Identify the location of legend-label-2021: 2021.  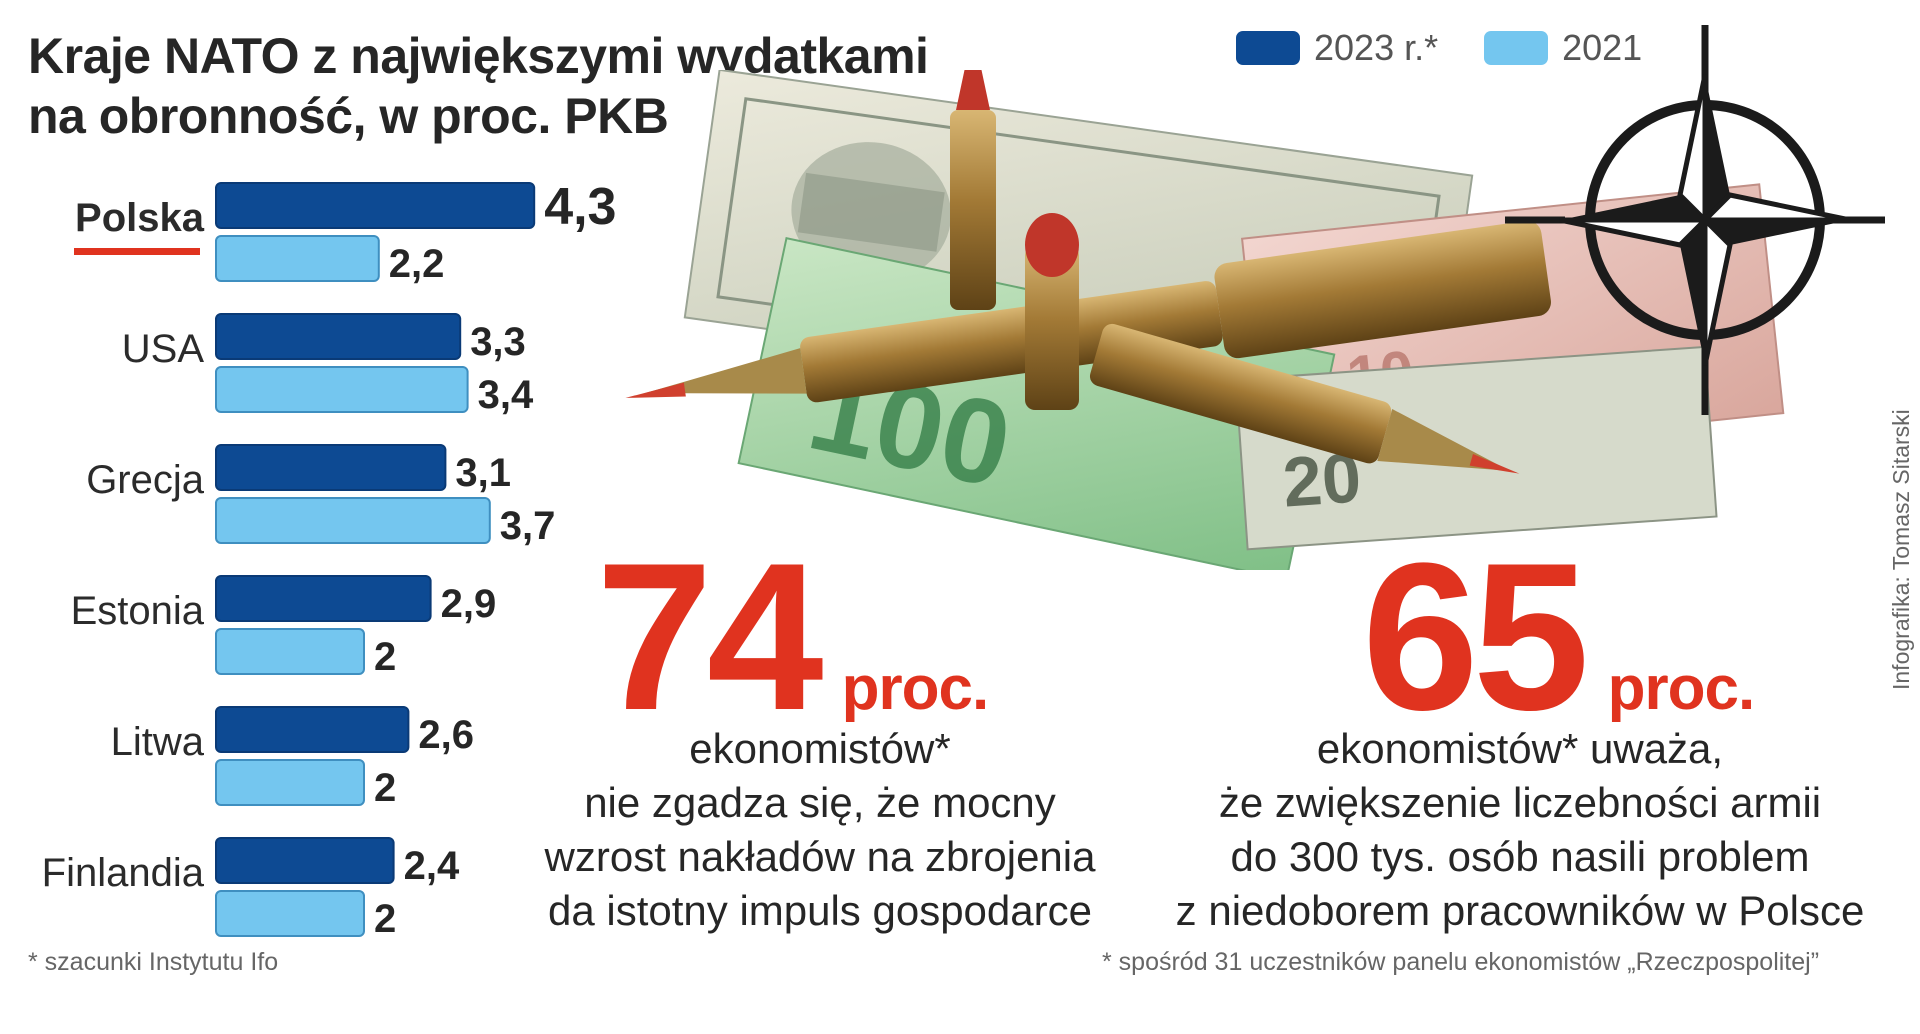
(1602, 47).